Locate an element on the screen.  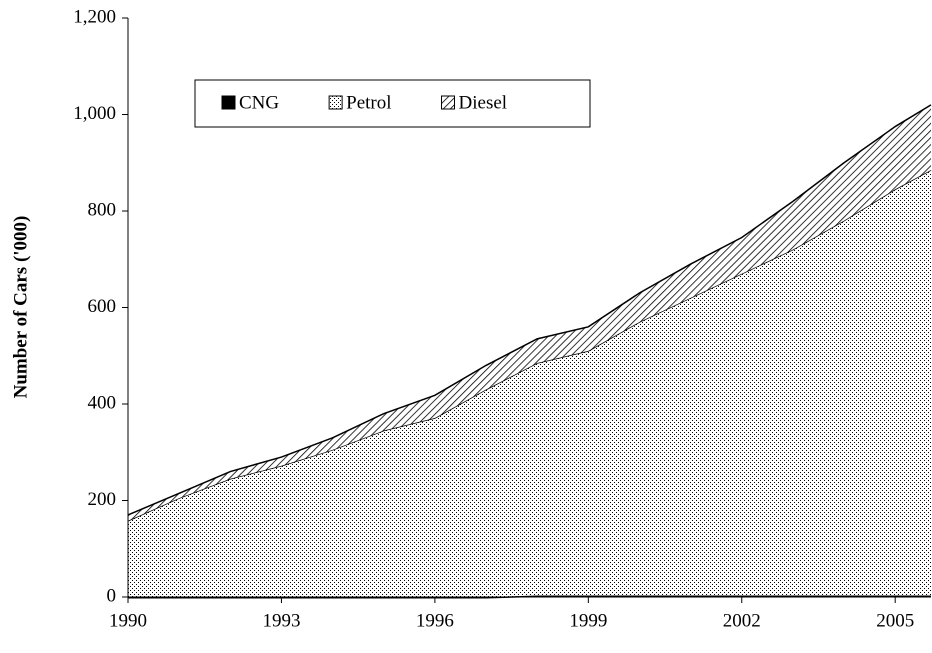
legend-label: CNG is located at coordinates (259, 102).